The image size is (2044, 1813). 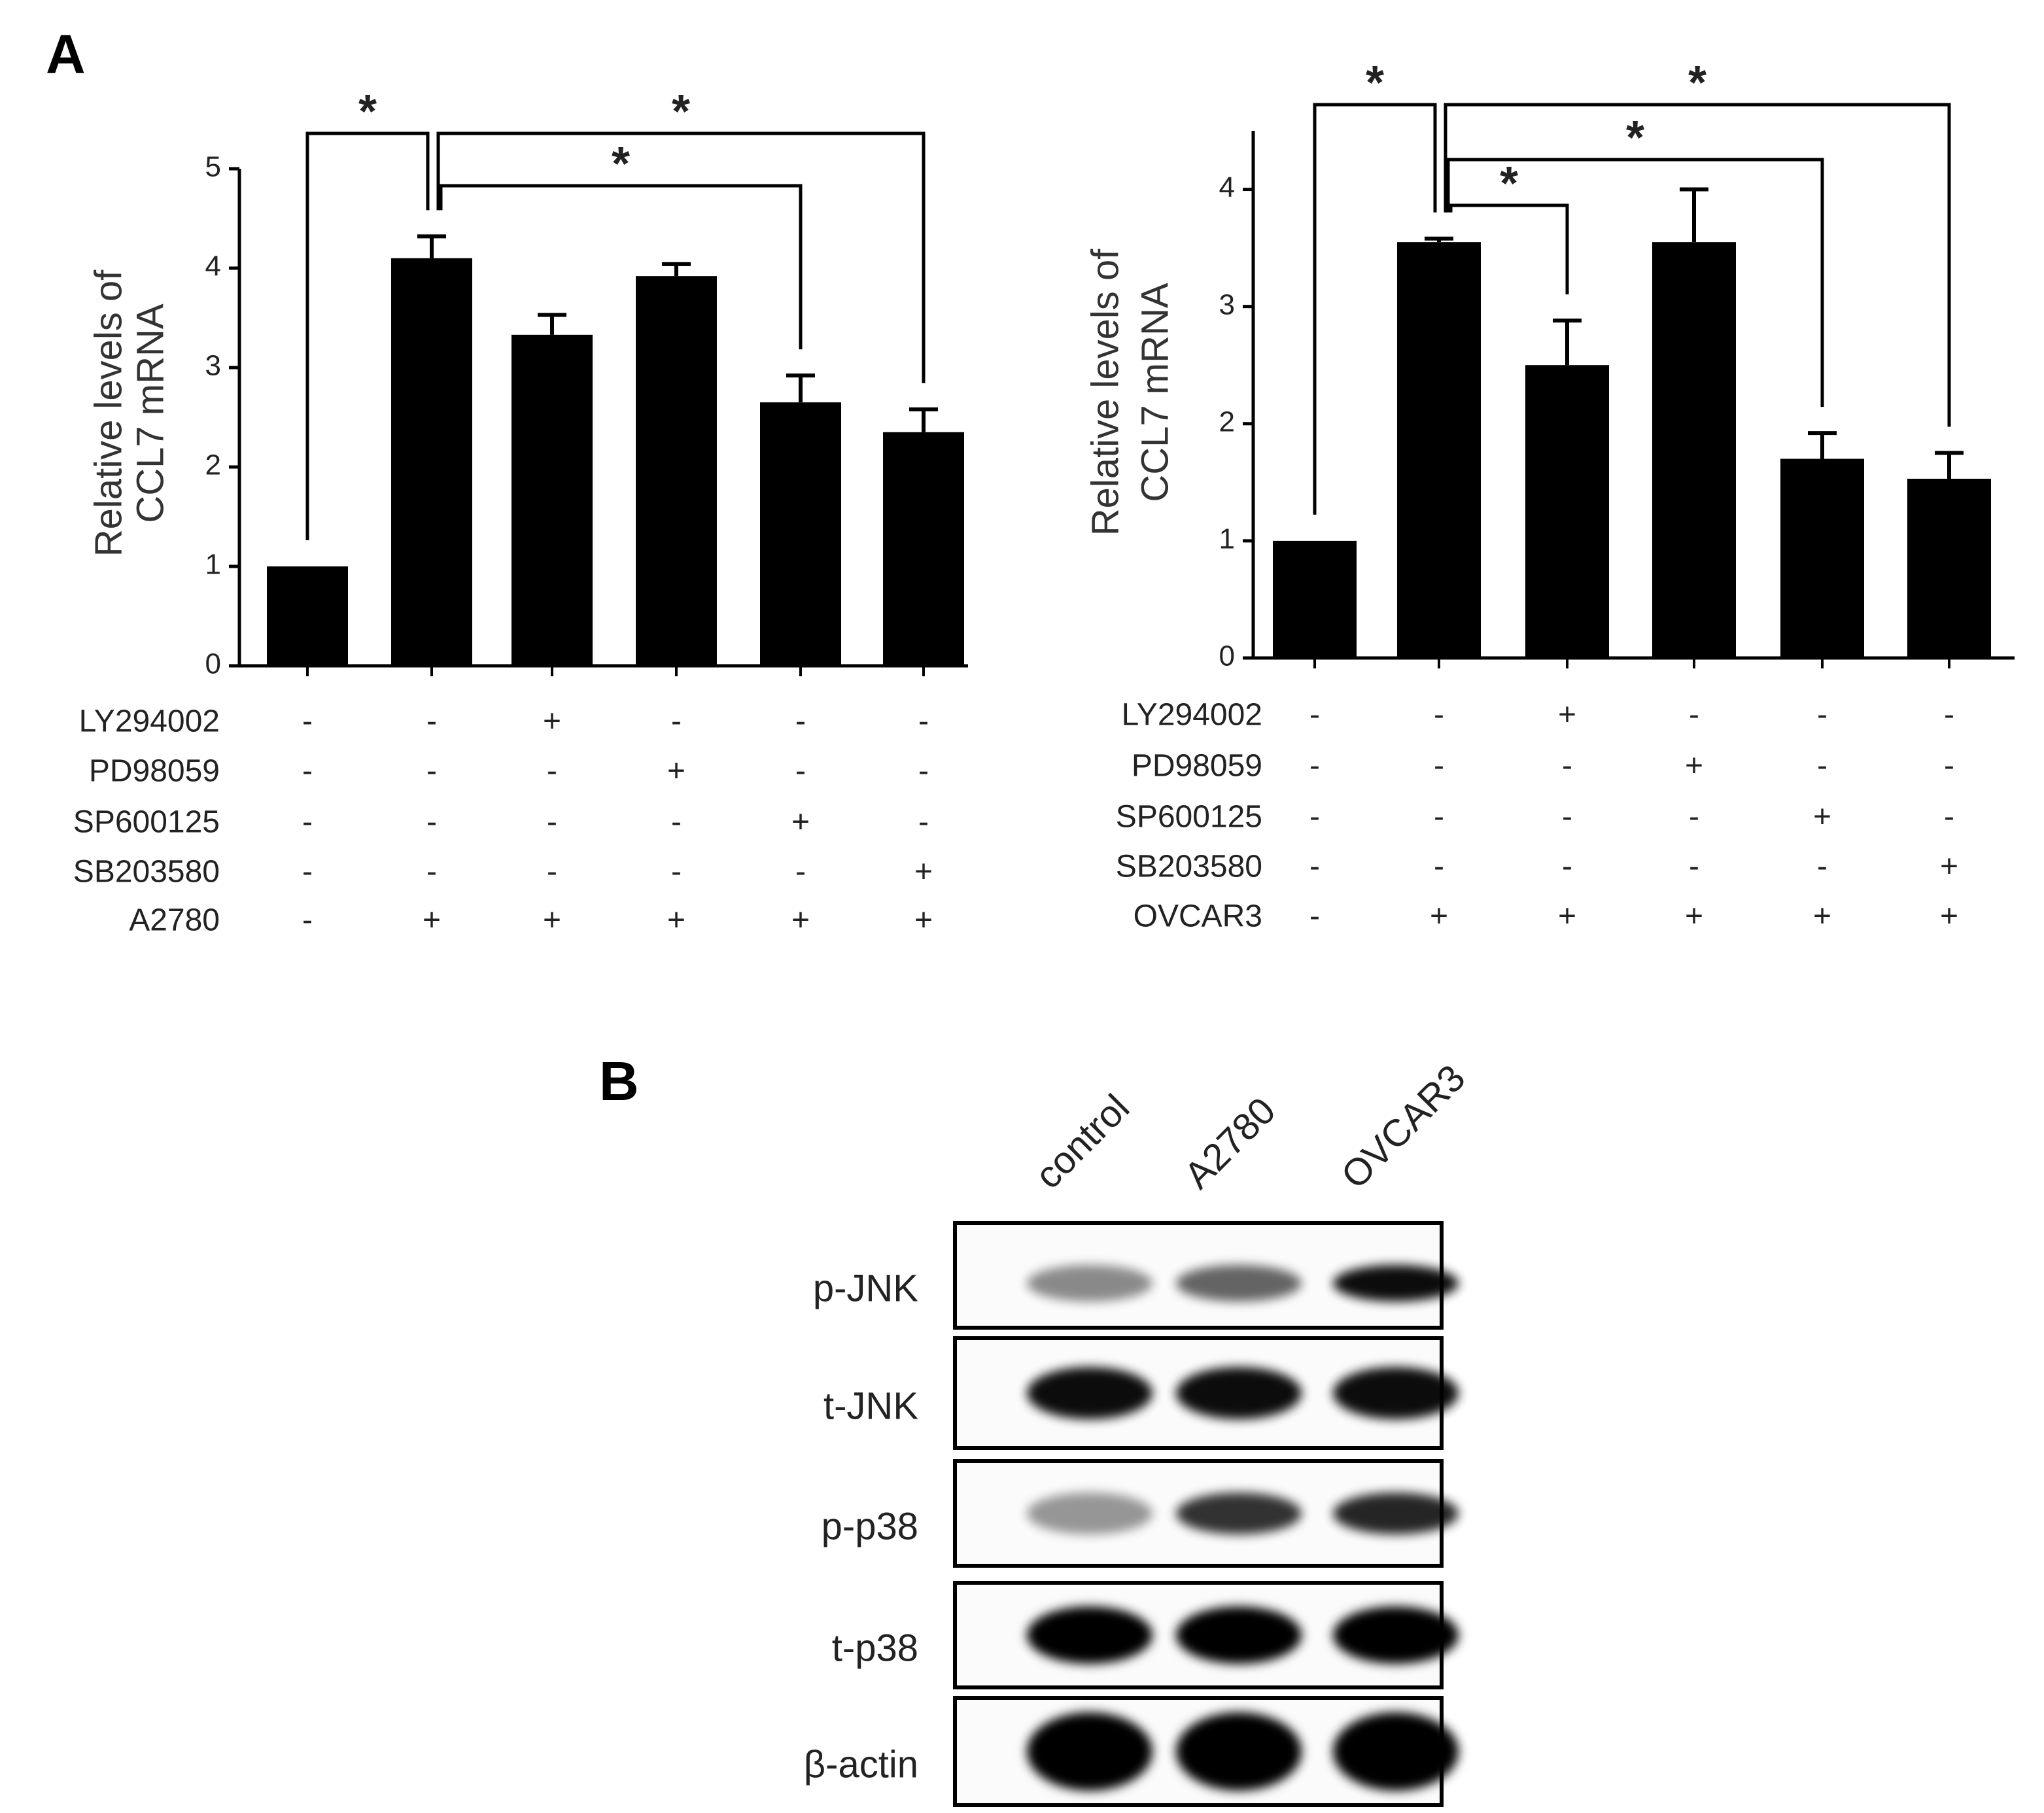 What do you see at coordinates (875, 1648) in the screenshot?
I see `protein-label: t-p38` at bounding box center [875, 1648].